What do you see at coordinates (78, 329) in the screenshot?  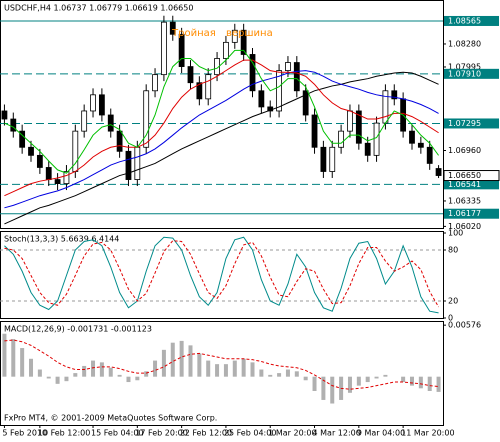 I see `panel-title: MACD(12,26,9) -0.001731 -0.001123` at bounding box center [78, 329].